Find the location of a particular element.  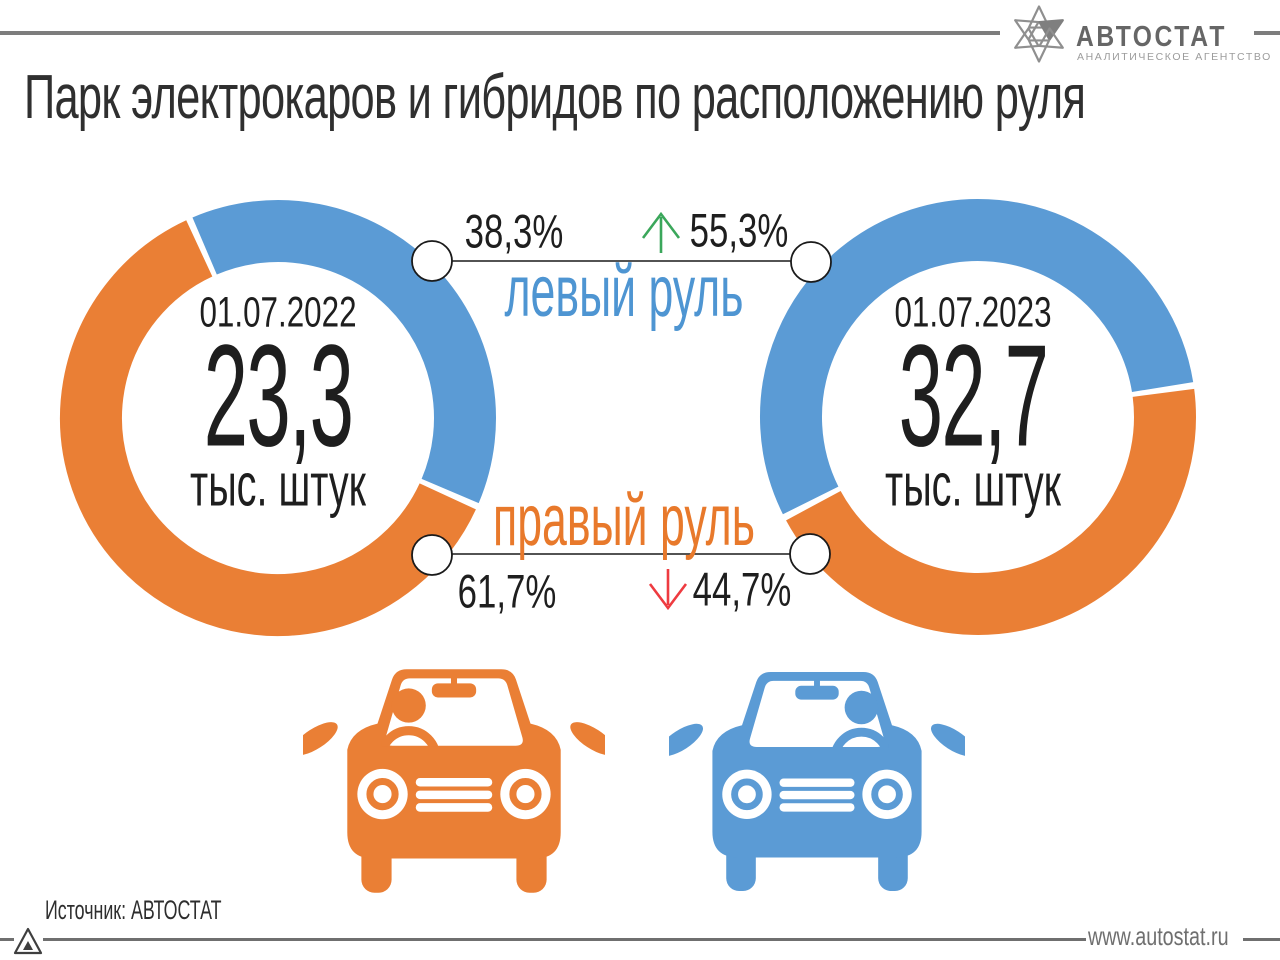

decrease-arrow-icon is located at coordinates (668, 590).